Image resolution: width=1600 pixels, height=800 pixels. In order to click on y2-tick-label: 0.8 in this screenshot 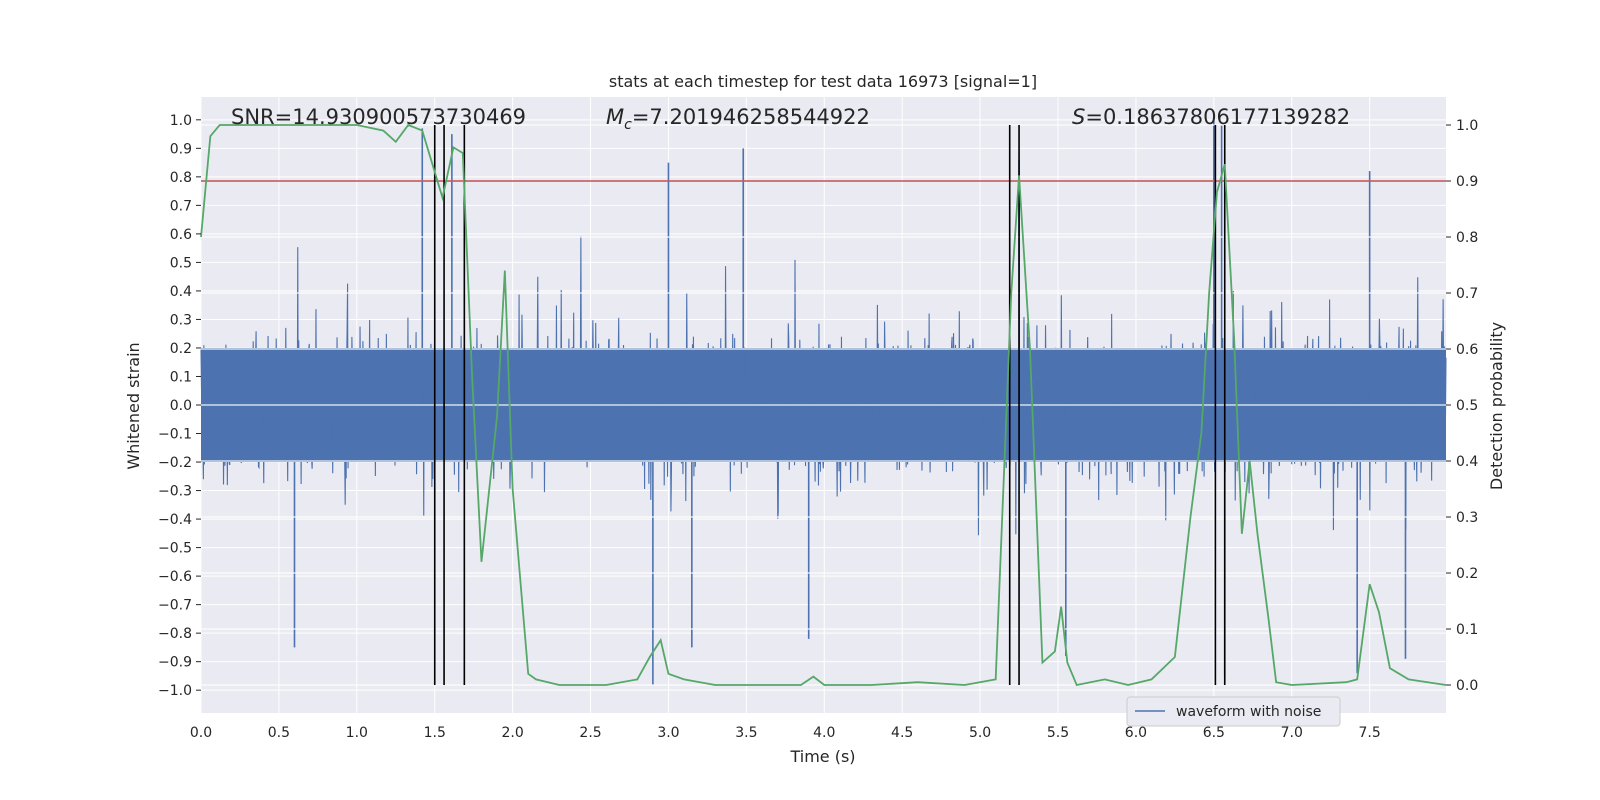, I will do `click(1467, 238)`.